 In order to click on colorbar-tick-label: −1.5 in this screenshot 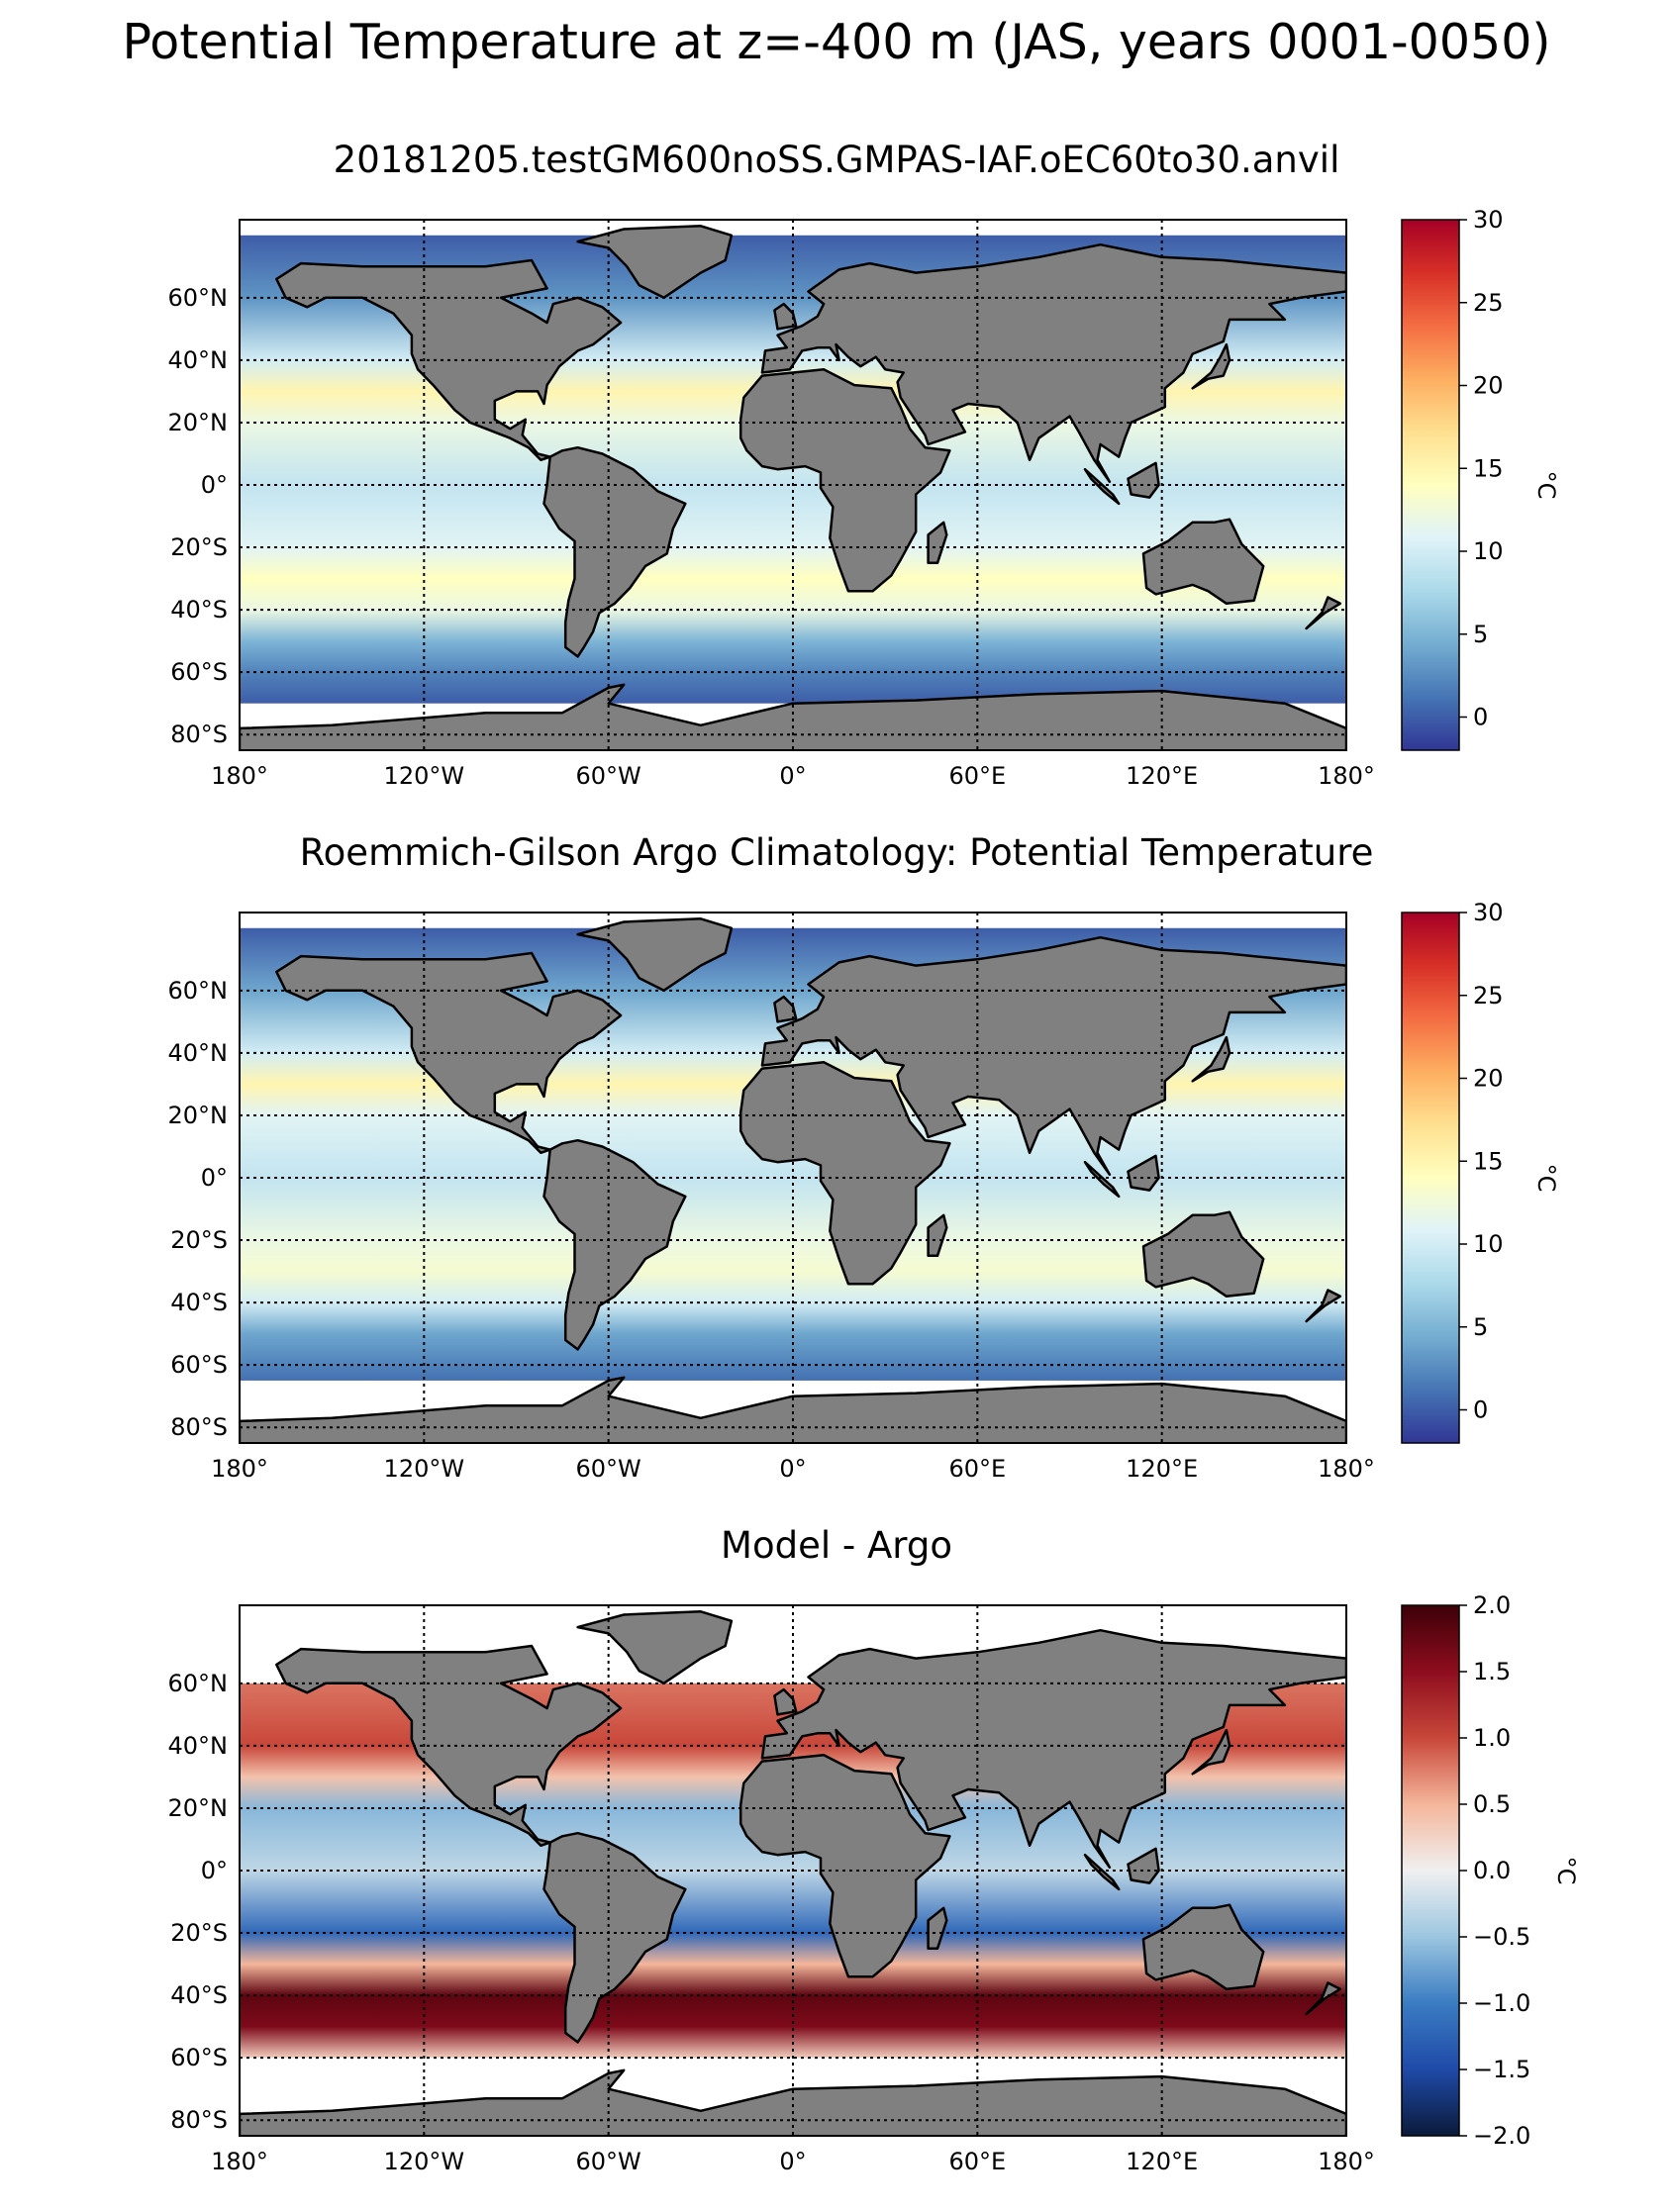, I will do `click(1501, 2069)`.